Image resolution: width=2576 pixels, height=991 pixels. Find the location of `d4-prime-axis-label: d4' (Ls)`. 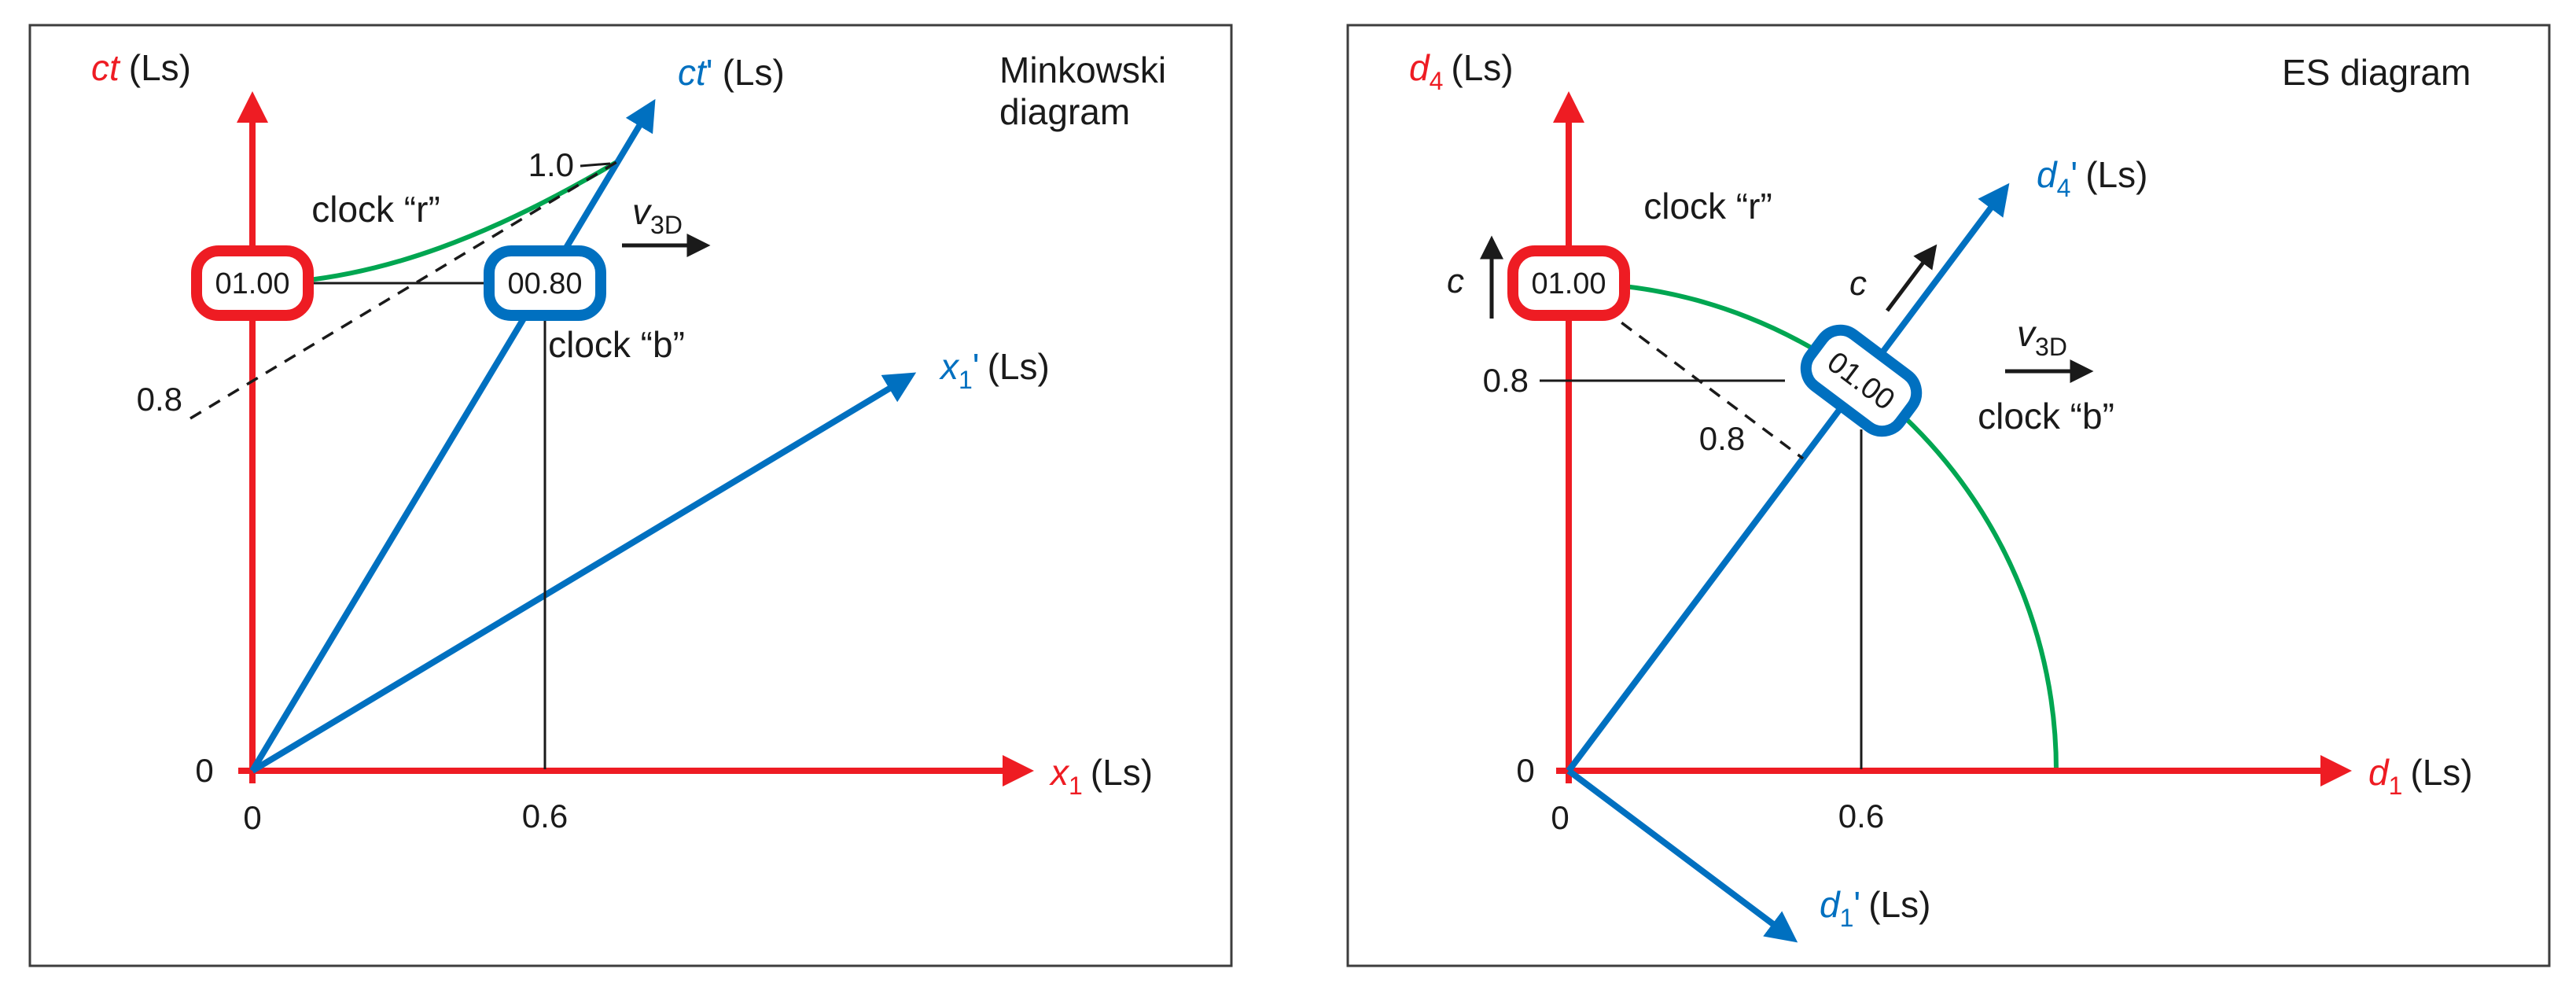

d4-prime-axis-label: d4' (Ls) is located at coordinates (2092, 178).